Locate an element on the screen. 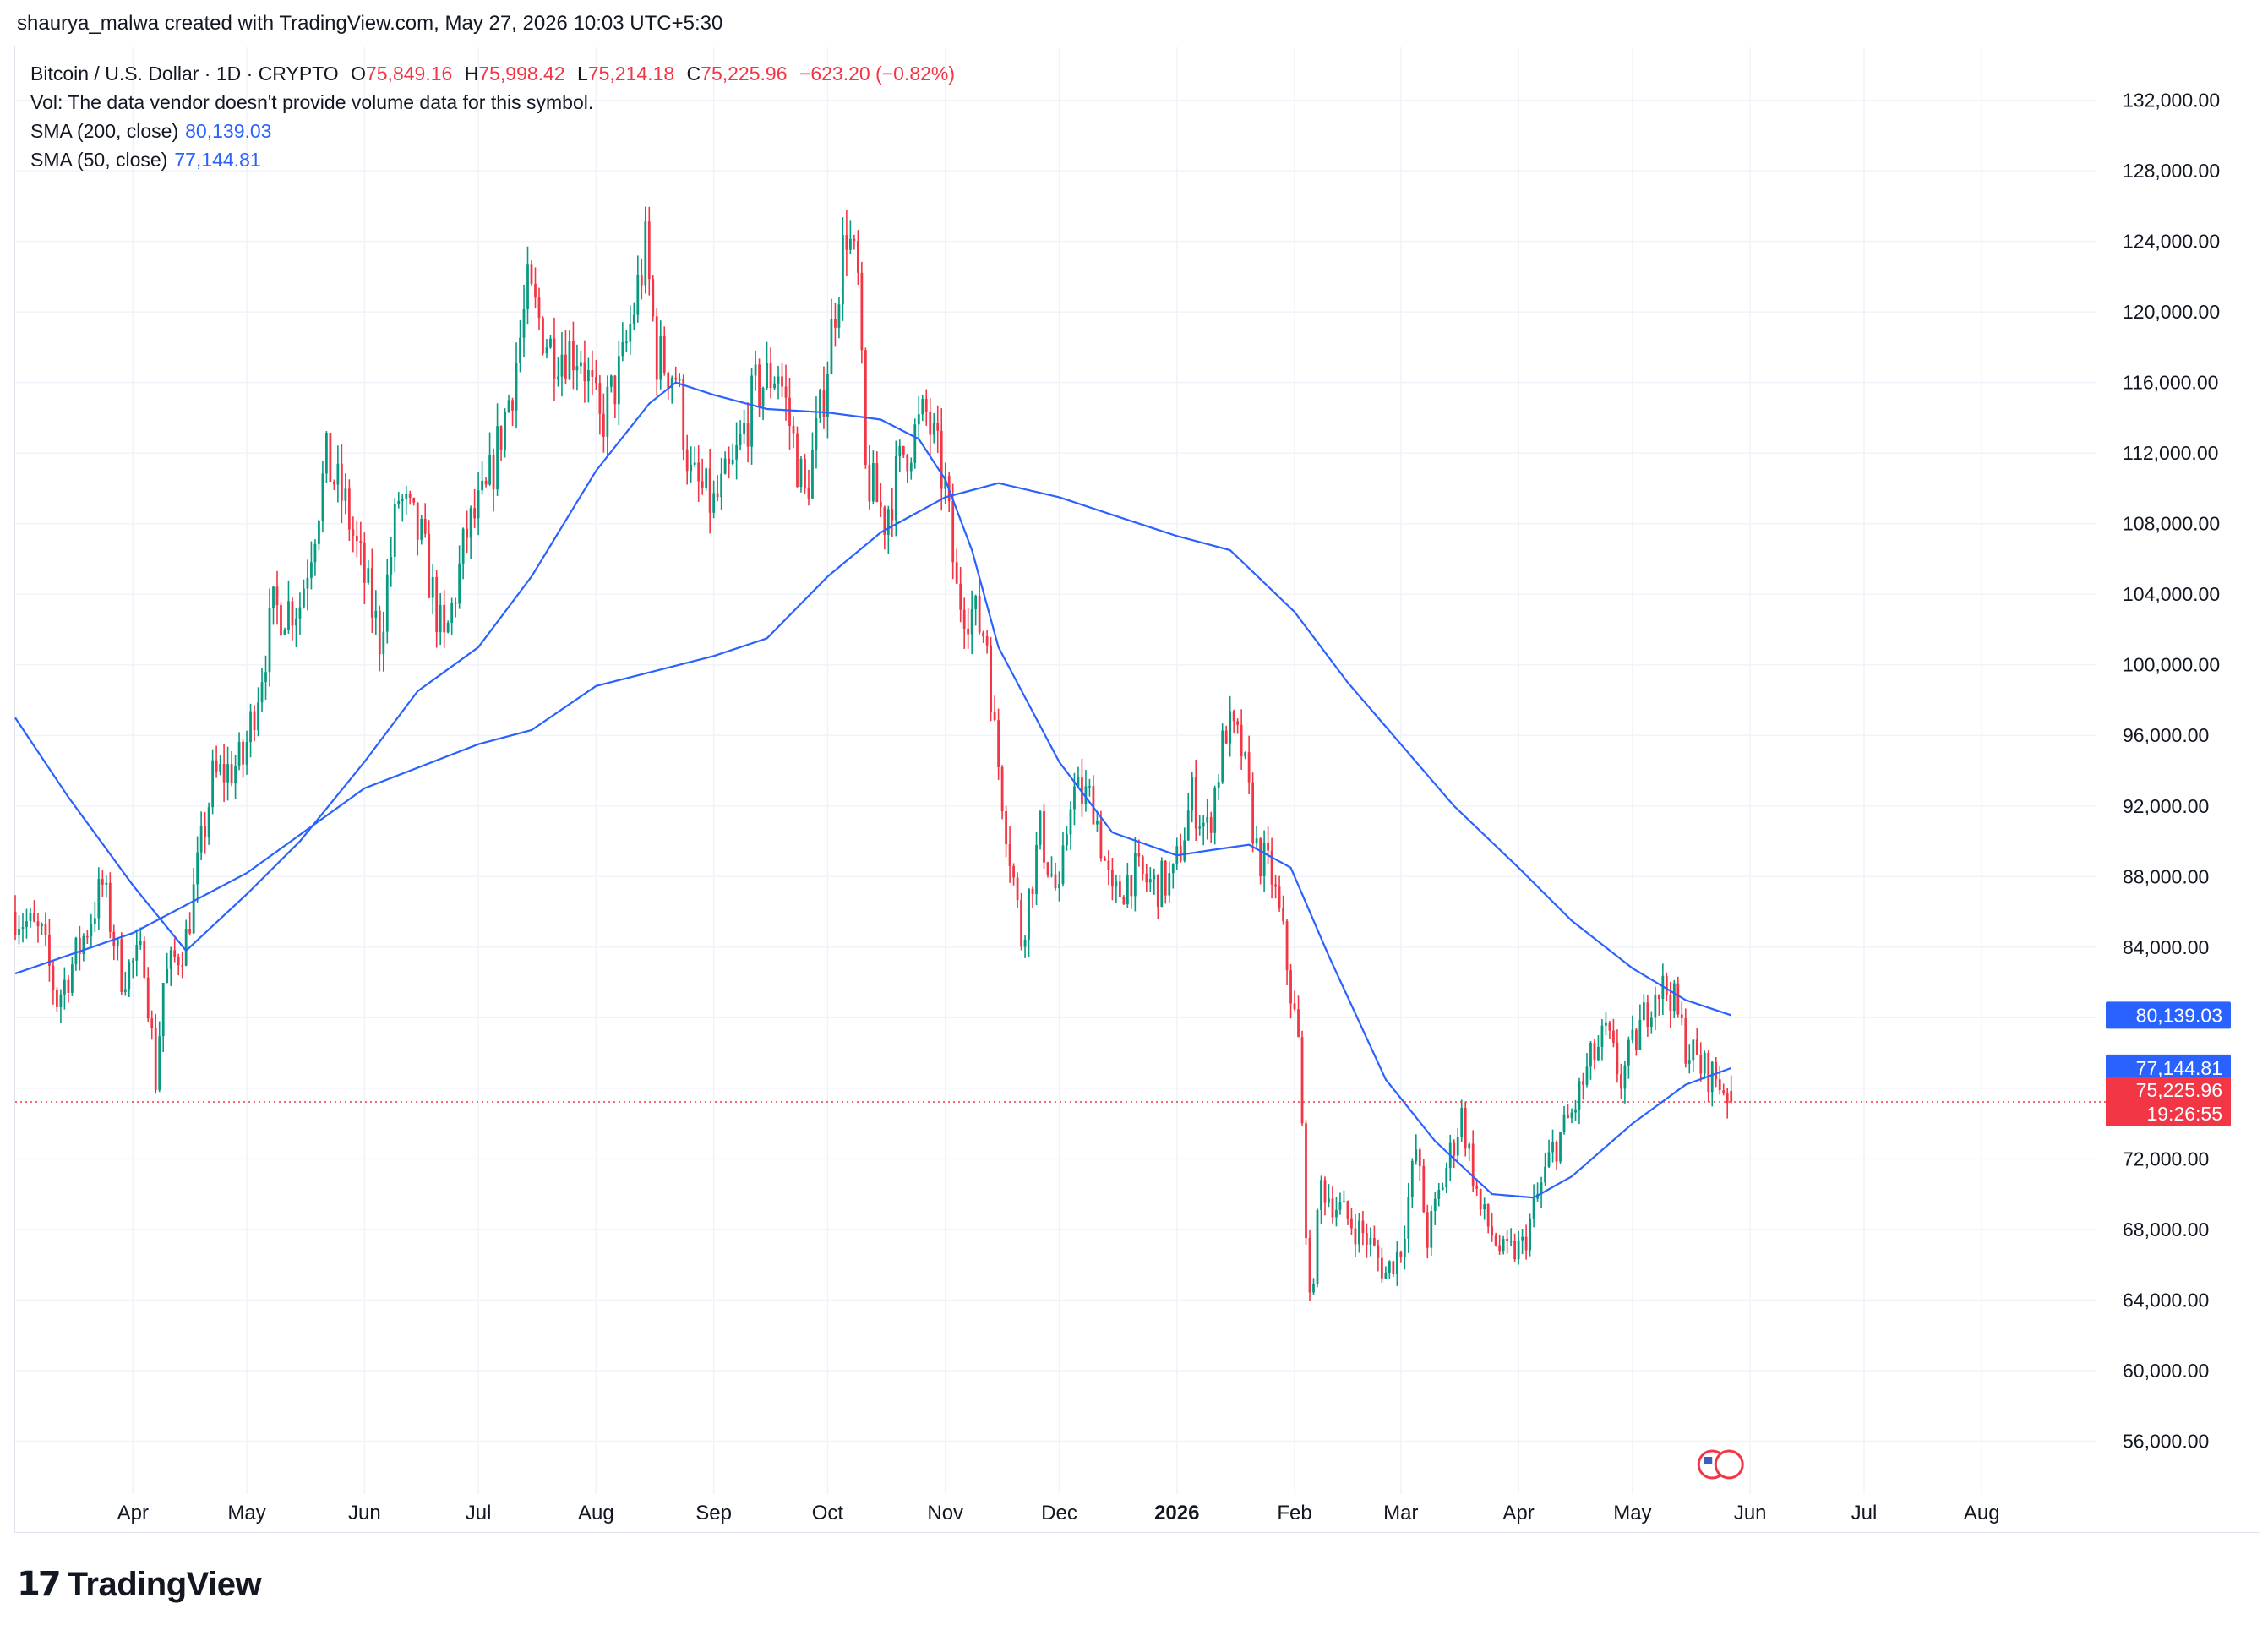 The width and height of the screenshot is (2268, 1636). x-tick-label: Jul is located at coordinates (479, 1513).